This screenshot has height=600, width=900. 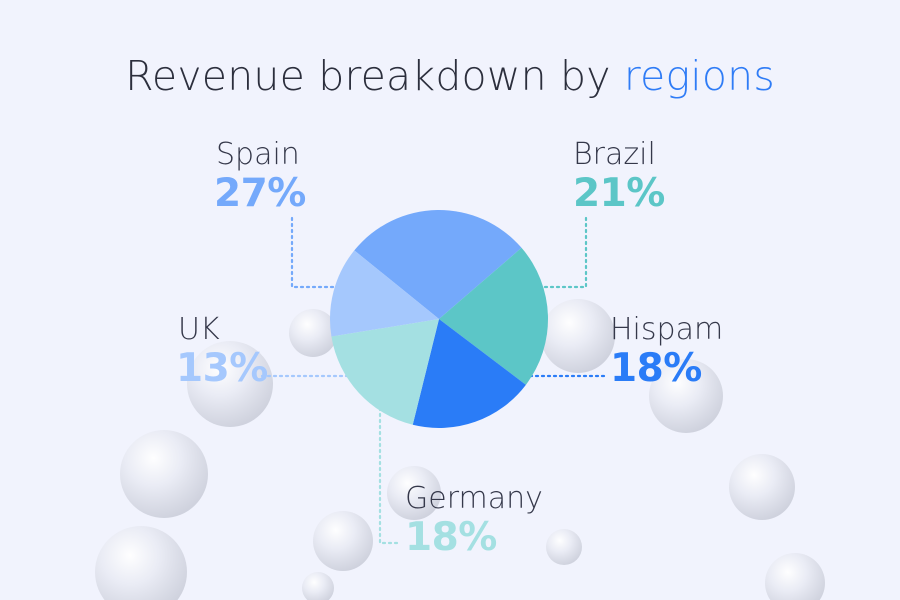 I want to click on callout-germany: Germany 18%, so click(x=474, y=520).